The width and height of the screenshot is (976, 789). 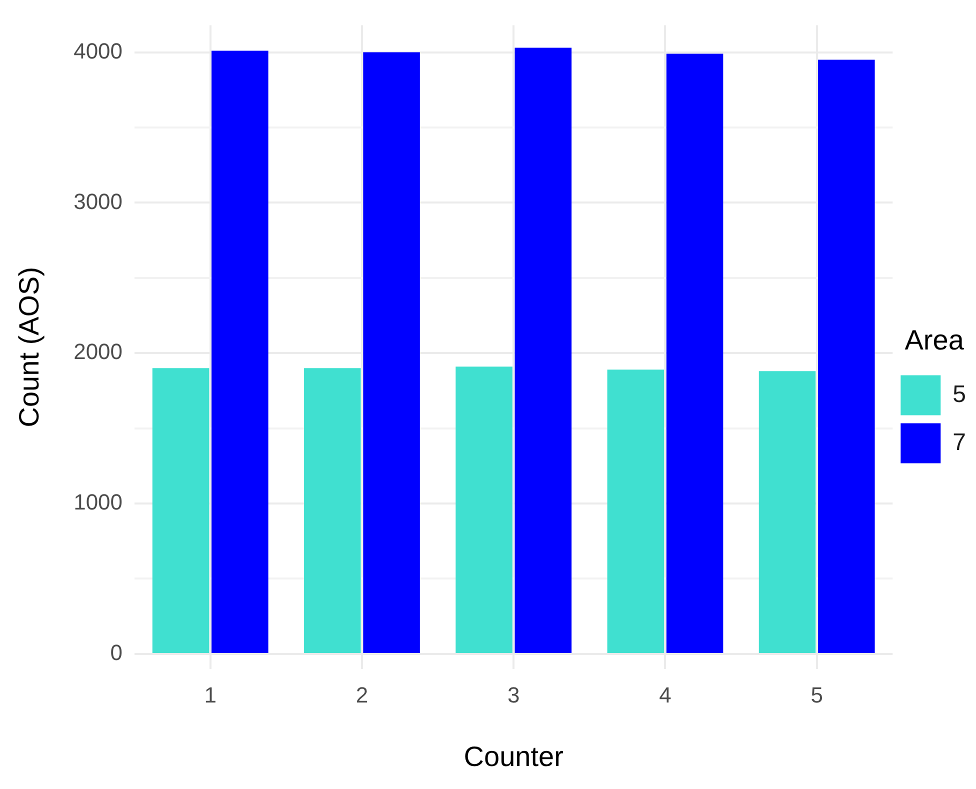 What do you see at coordinates (98, 502) in the screenshot?
I see `y-tick-label: 1000` at bounding box center [98, 502].